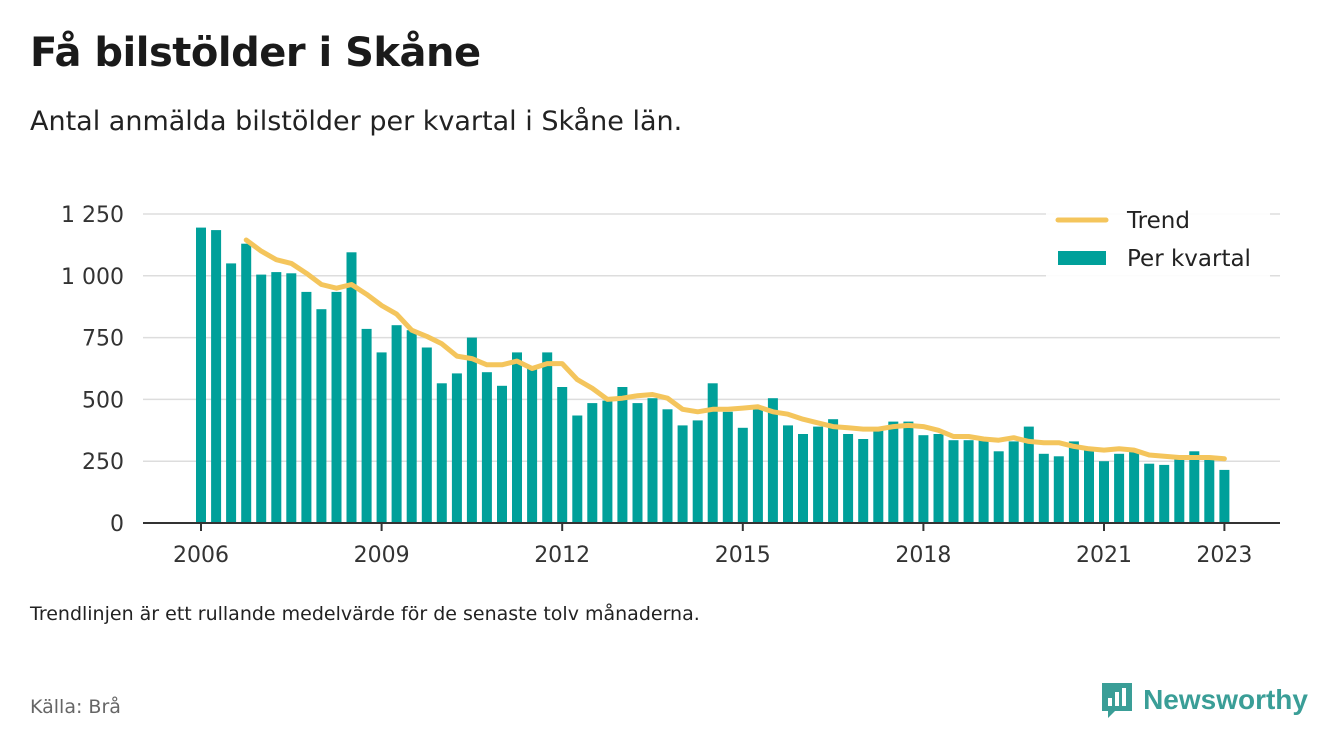 This screenshot has height=753, width=1340. What do you see at coordinates (562, 555) in the screenshot?
I see `x-tick-label: 2012` at bounding box center [562, 555].